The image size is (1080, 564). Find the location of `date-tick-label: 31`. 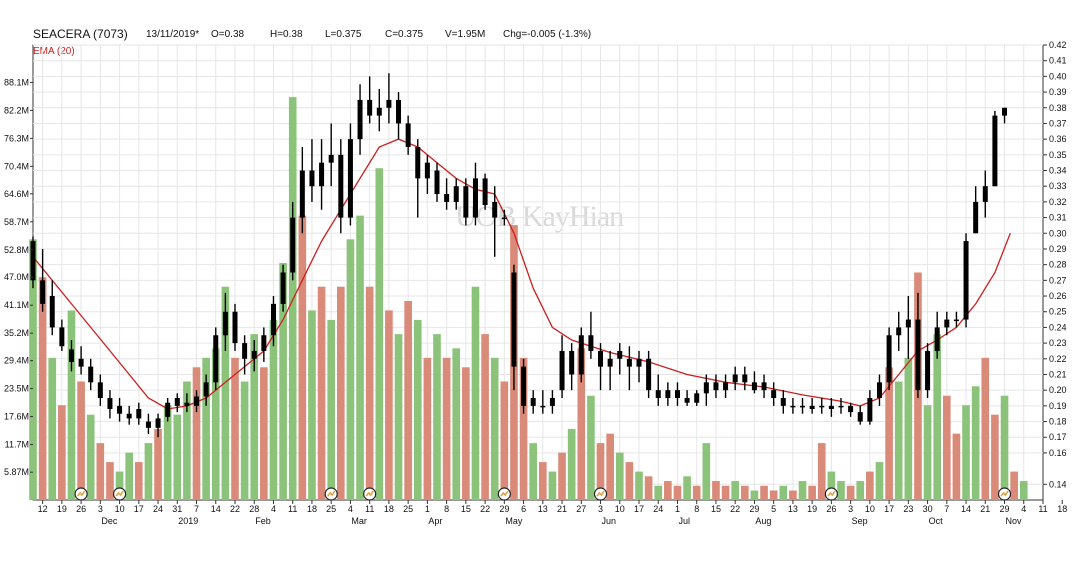

date-tick-label: 31 is located at coordinates (177, 509).